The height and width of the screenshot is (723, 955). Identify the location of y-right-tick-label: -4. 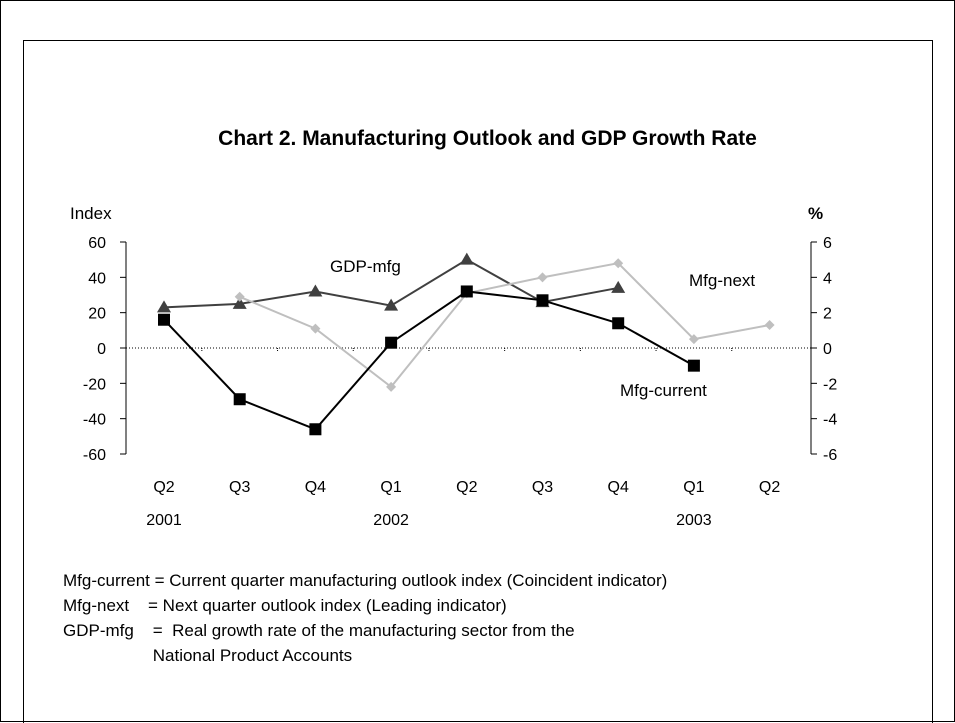
(830, 420).